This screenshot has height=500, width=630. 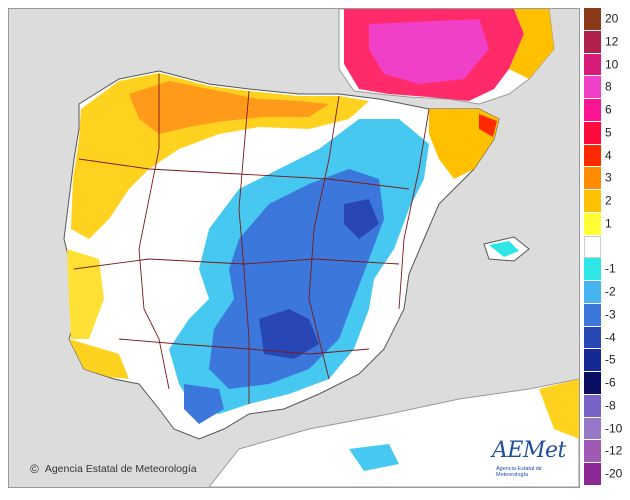 I want to click on legend-entry, so click(x=605, y=247).